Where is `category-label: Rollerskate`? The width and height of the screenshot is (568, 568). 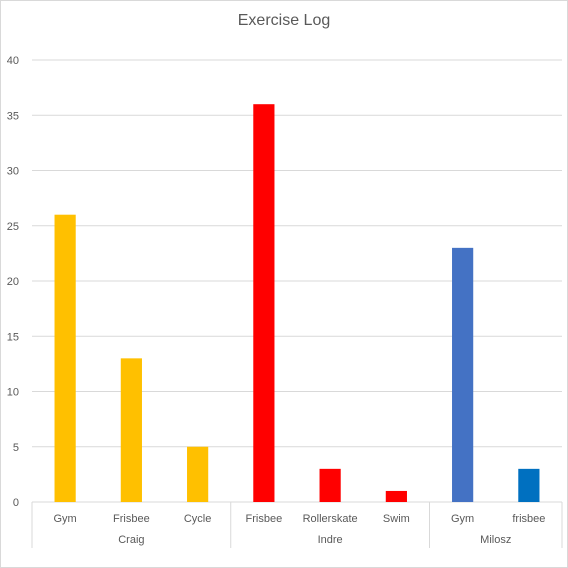
category-label: Rollerskate is located at coordinates (330, 519).